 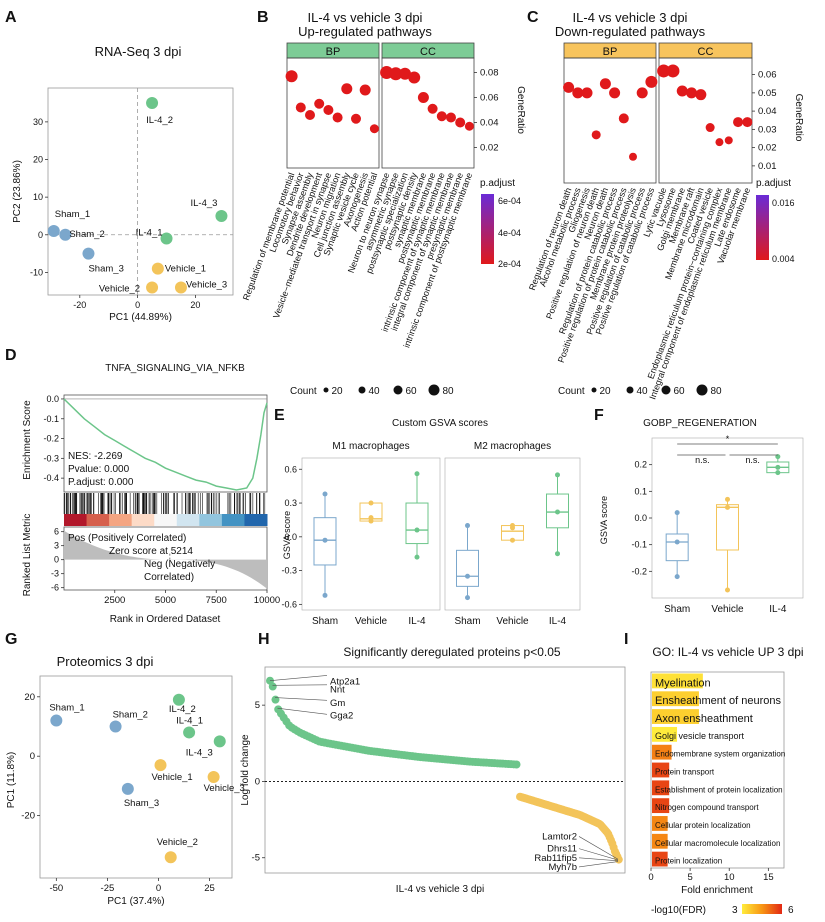 What do you see at coordinates (678, 910) in the screenshot?
I see `panel-i-legend-title: -log10(FDR)` at bounding box center [678, 910].